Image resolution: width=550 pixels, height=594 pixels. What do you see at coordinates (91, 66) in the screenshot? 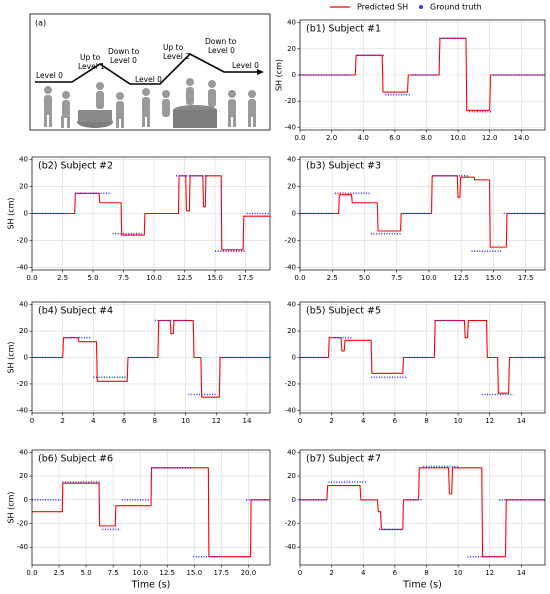
I see `step-label: Level 1` at bounding box center [91, 66].